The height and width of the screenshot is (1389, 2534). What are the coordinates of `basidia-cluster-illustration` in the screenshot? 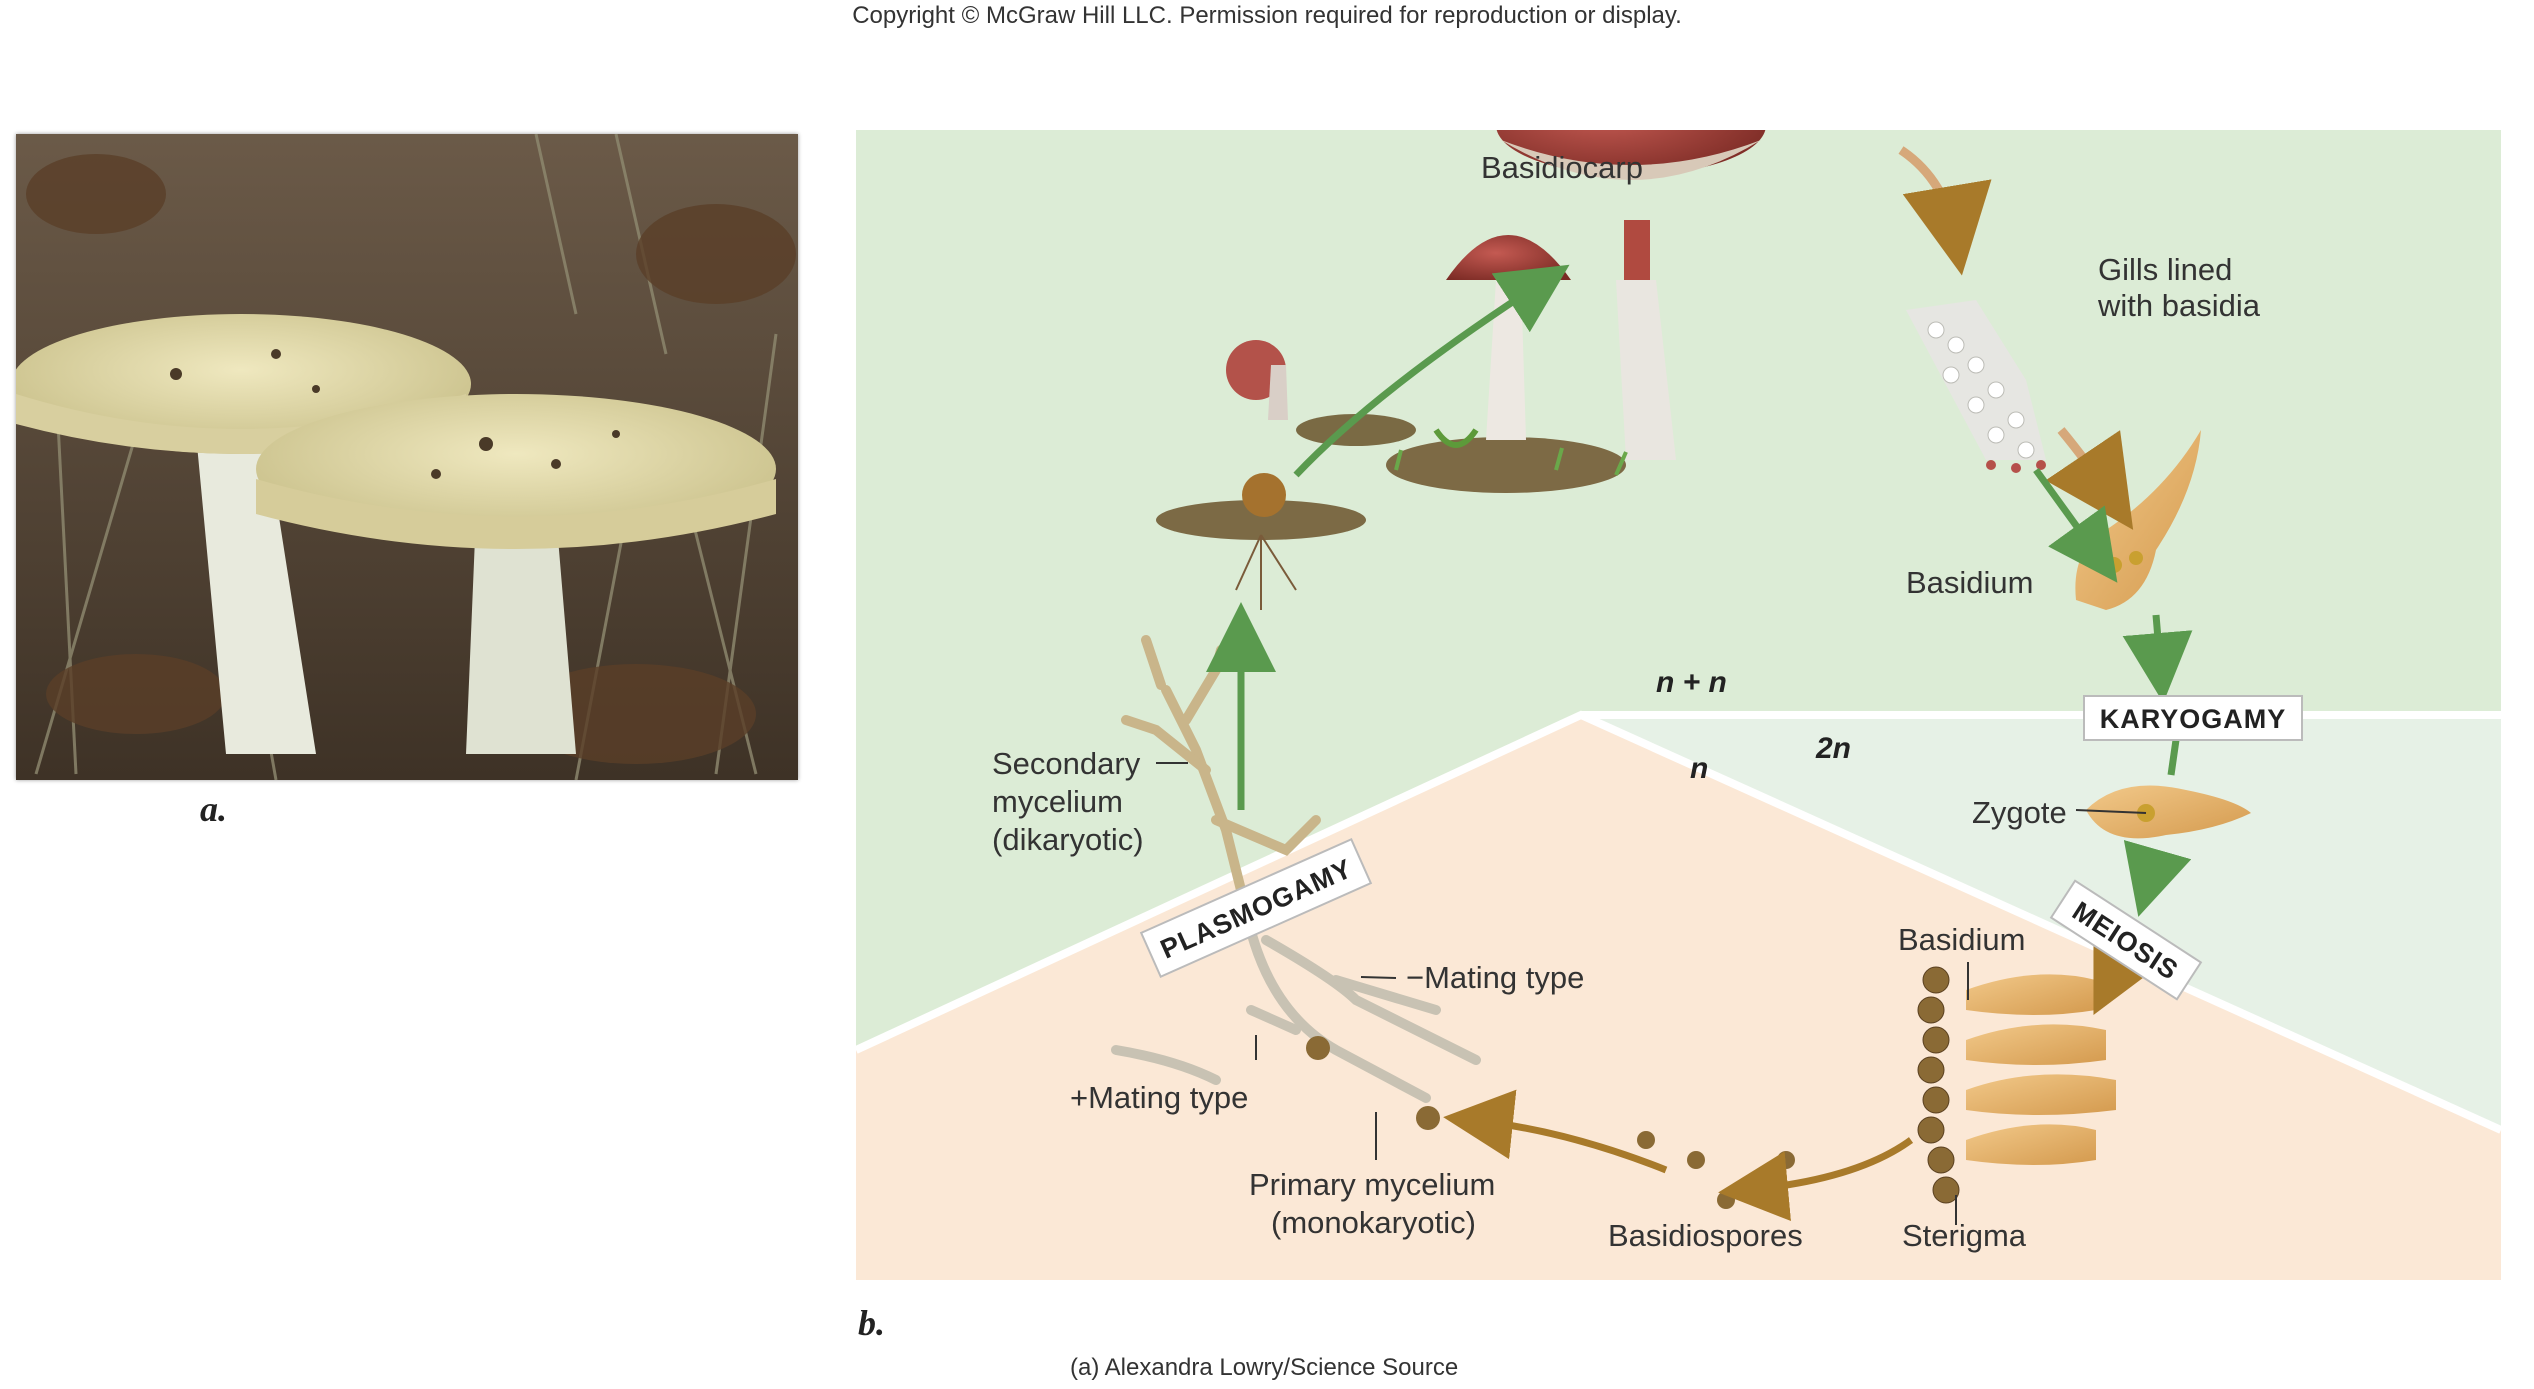 It's located at (2016, 1085).